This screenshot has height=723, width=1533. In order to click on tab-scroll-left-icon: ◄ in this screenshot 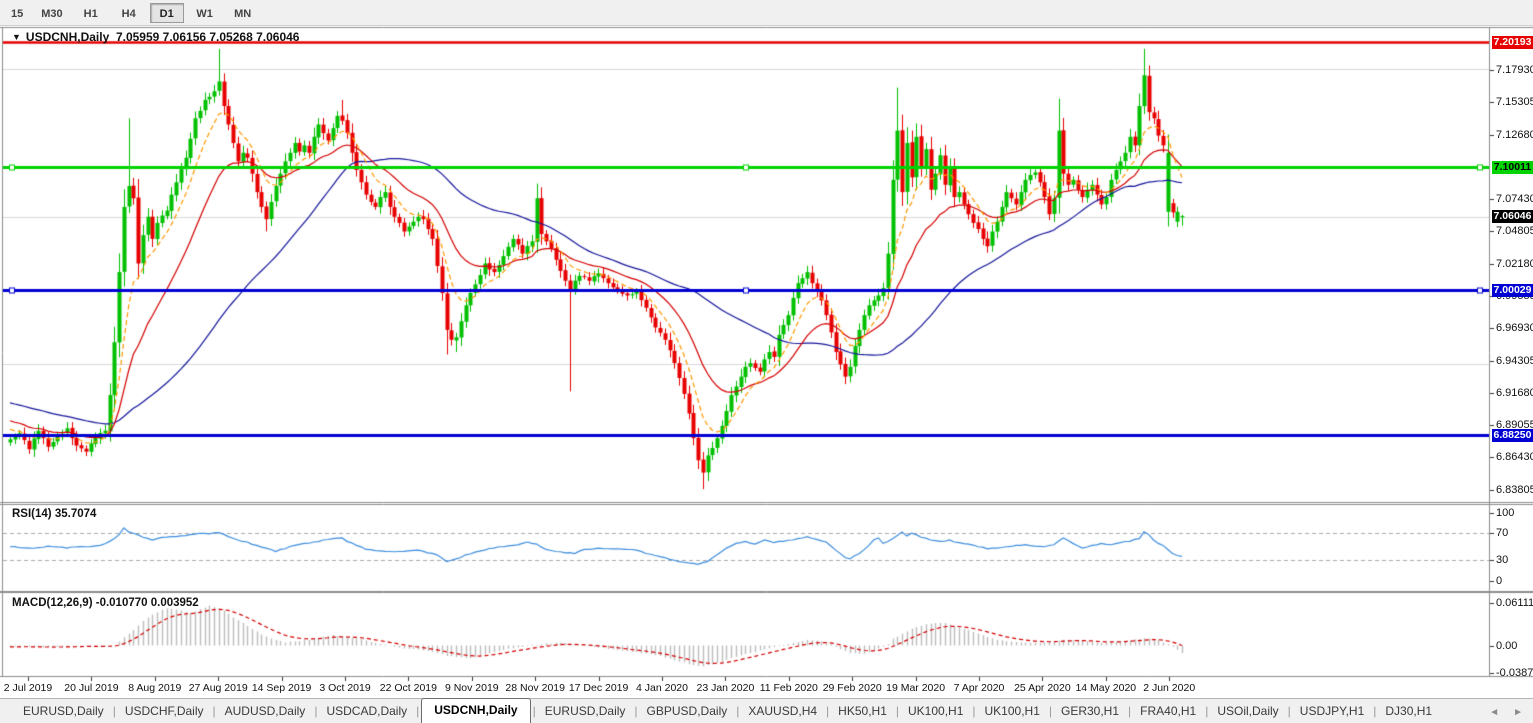, I will do `click(1494, 712)`.